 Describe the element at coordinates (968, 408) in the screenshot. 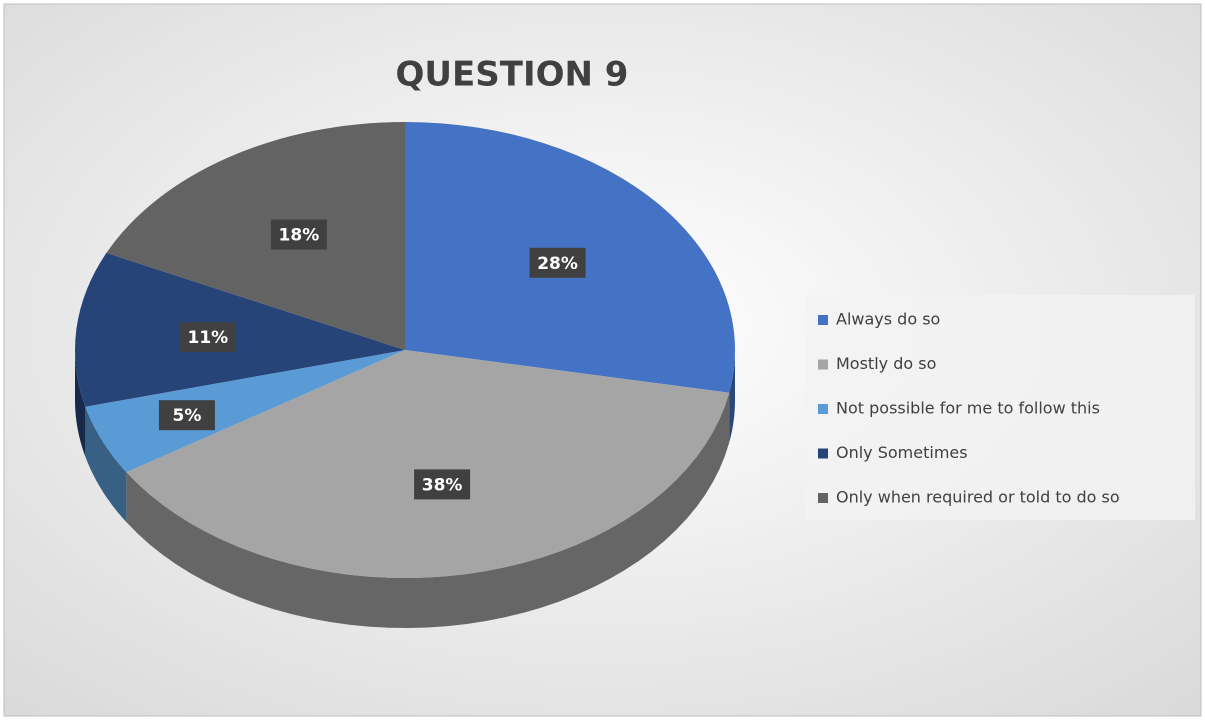

I see `legend-label: Not possible for me to follow this` at that location.